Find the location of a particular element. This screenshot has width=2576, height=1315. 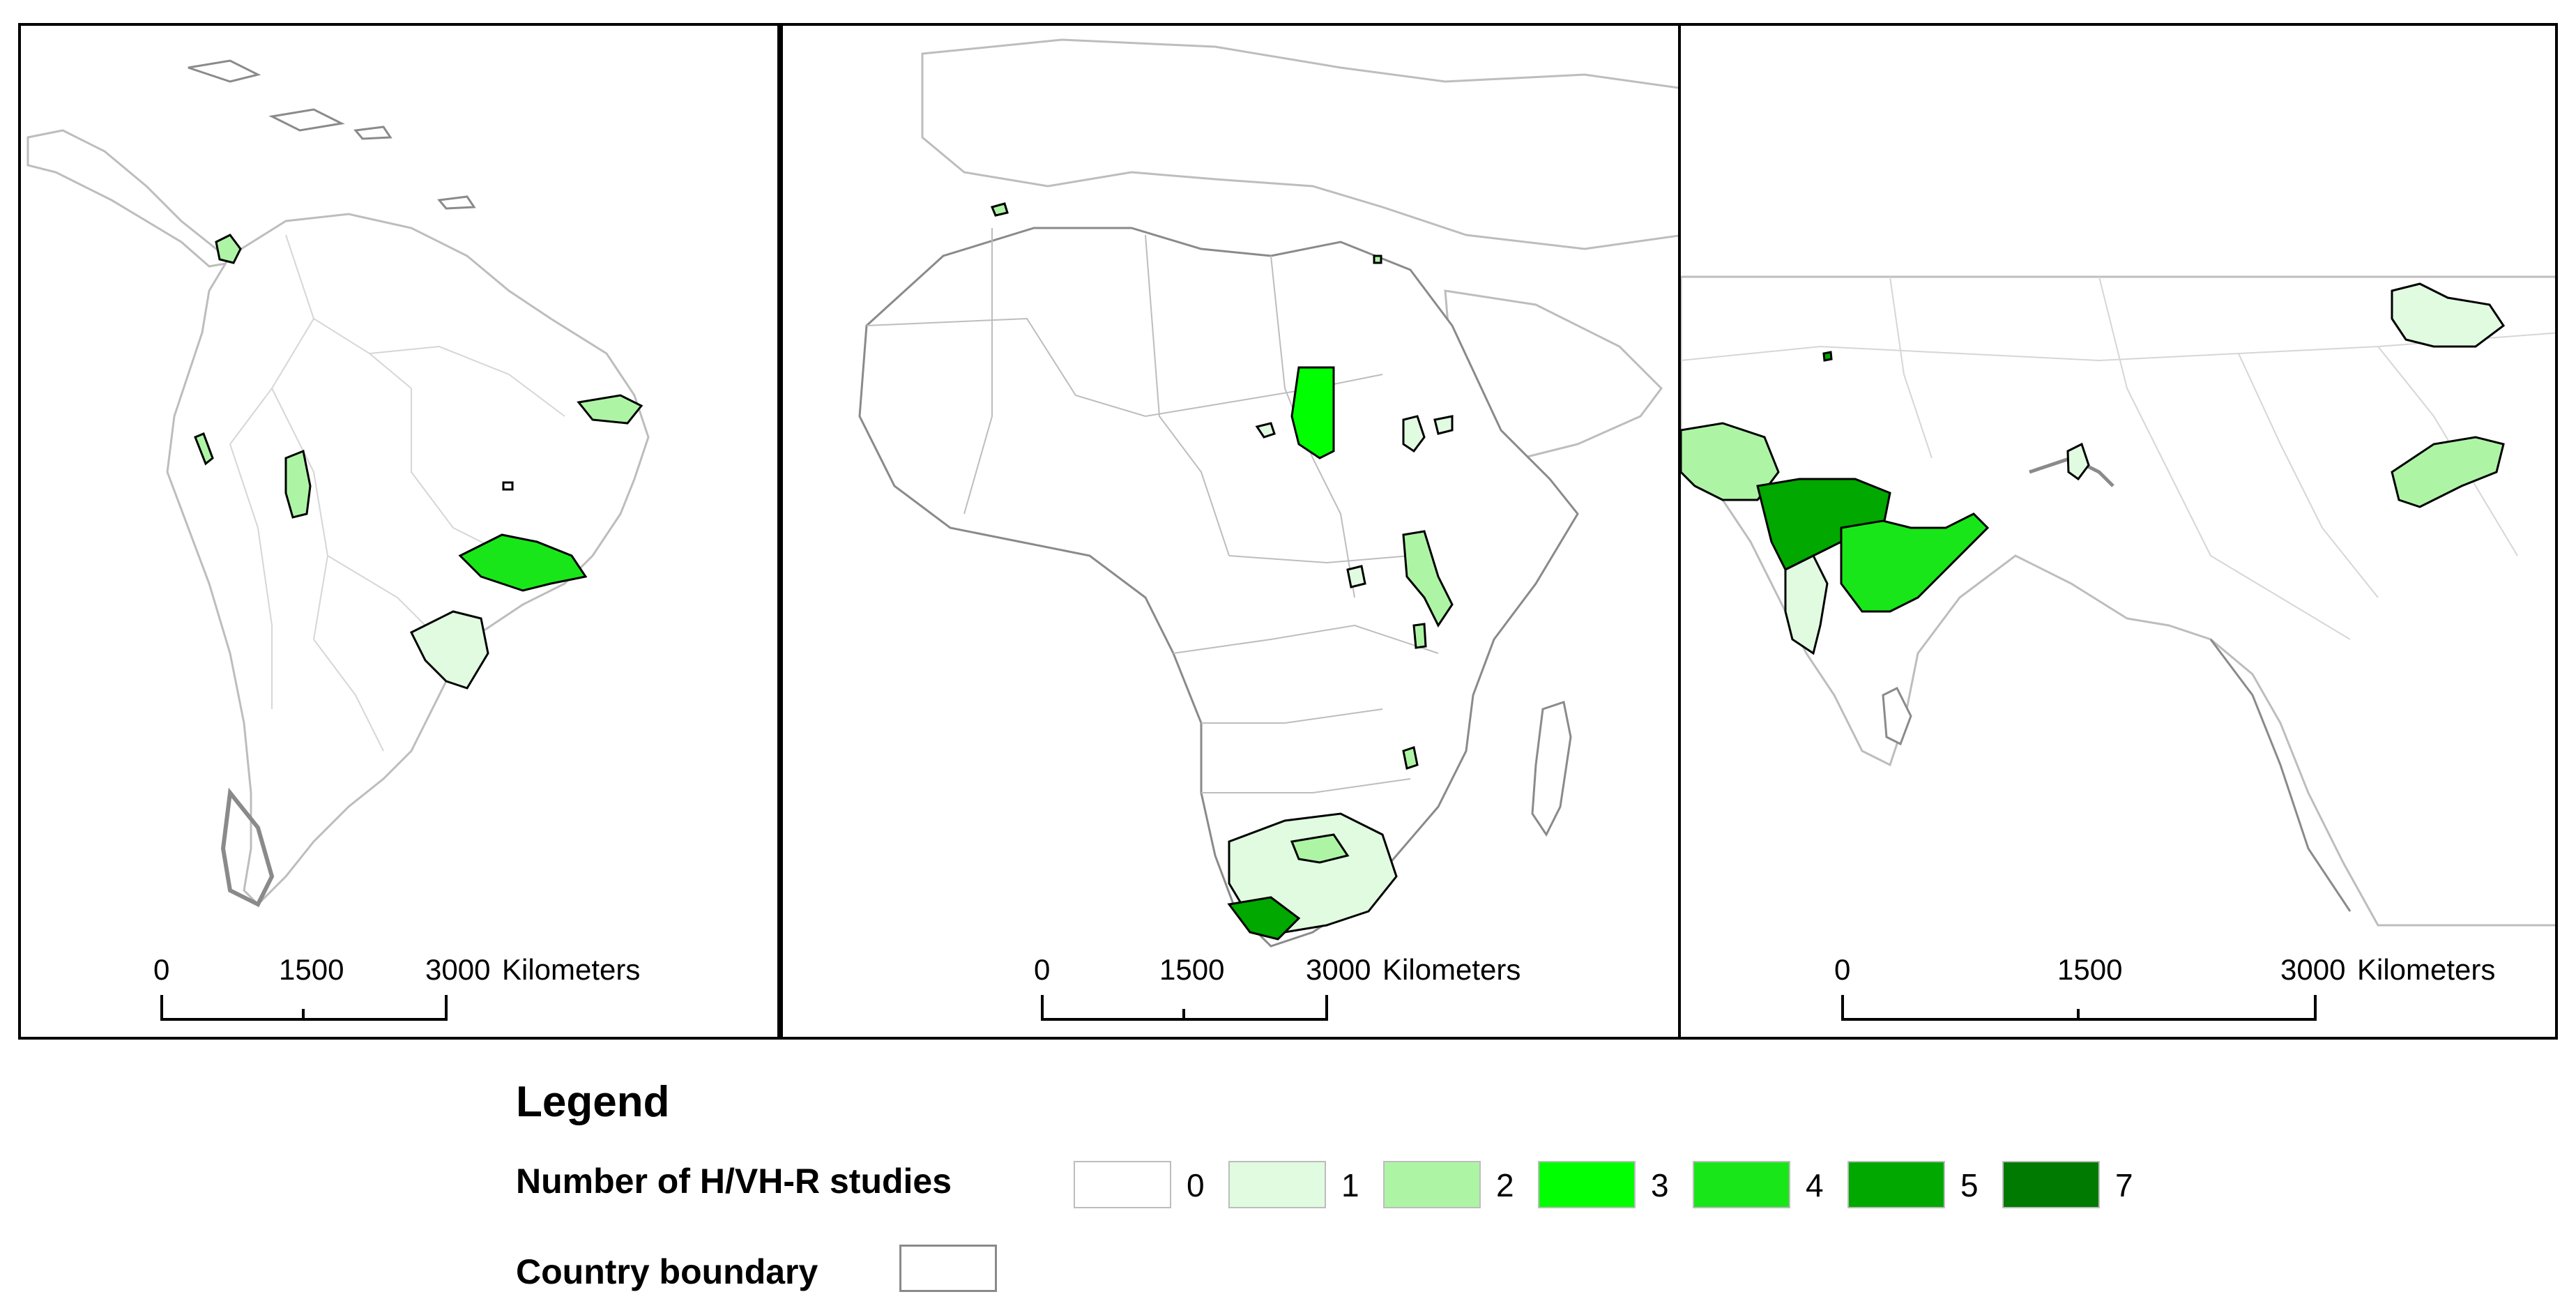

region-gauteng is located at coordinates (1320, 849).